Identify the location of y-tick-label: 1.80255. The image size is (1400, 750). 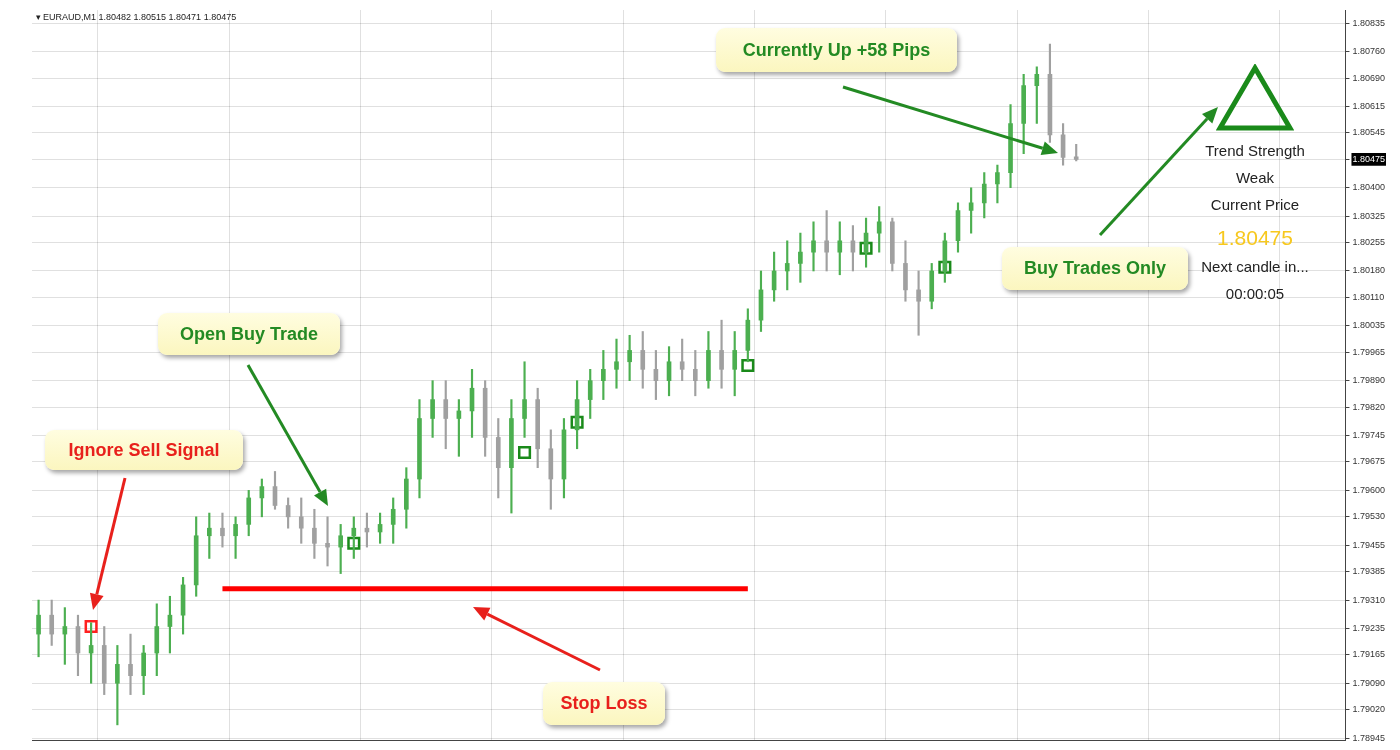
(1369, 242).